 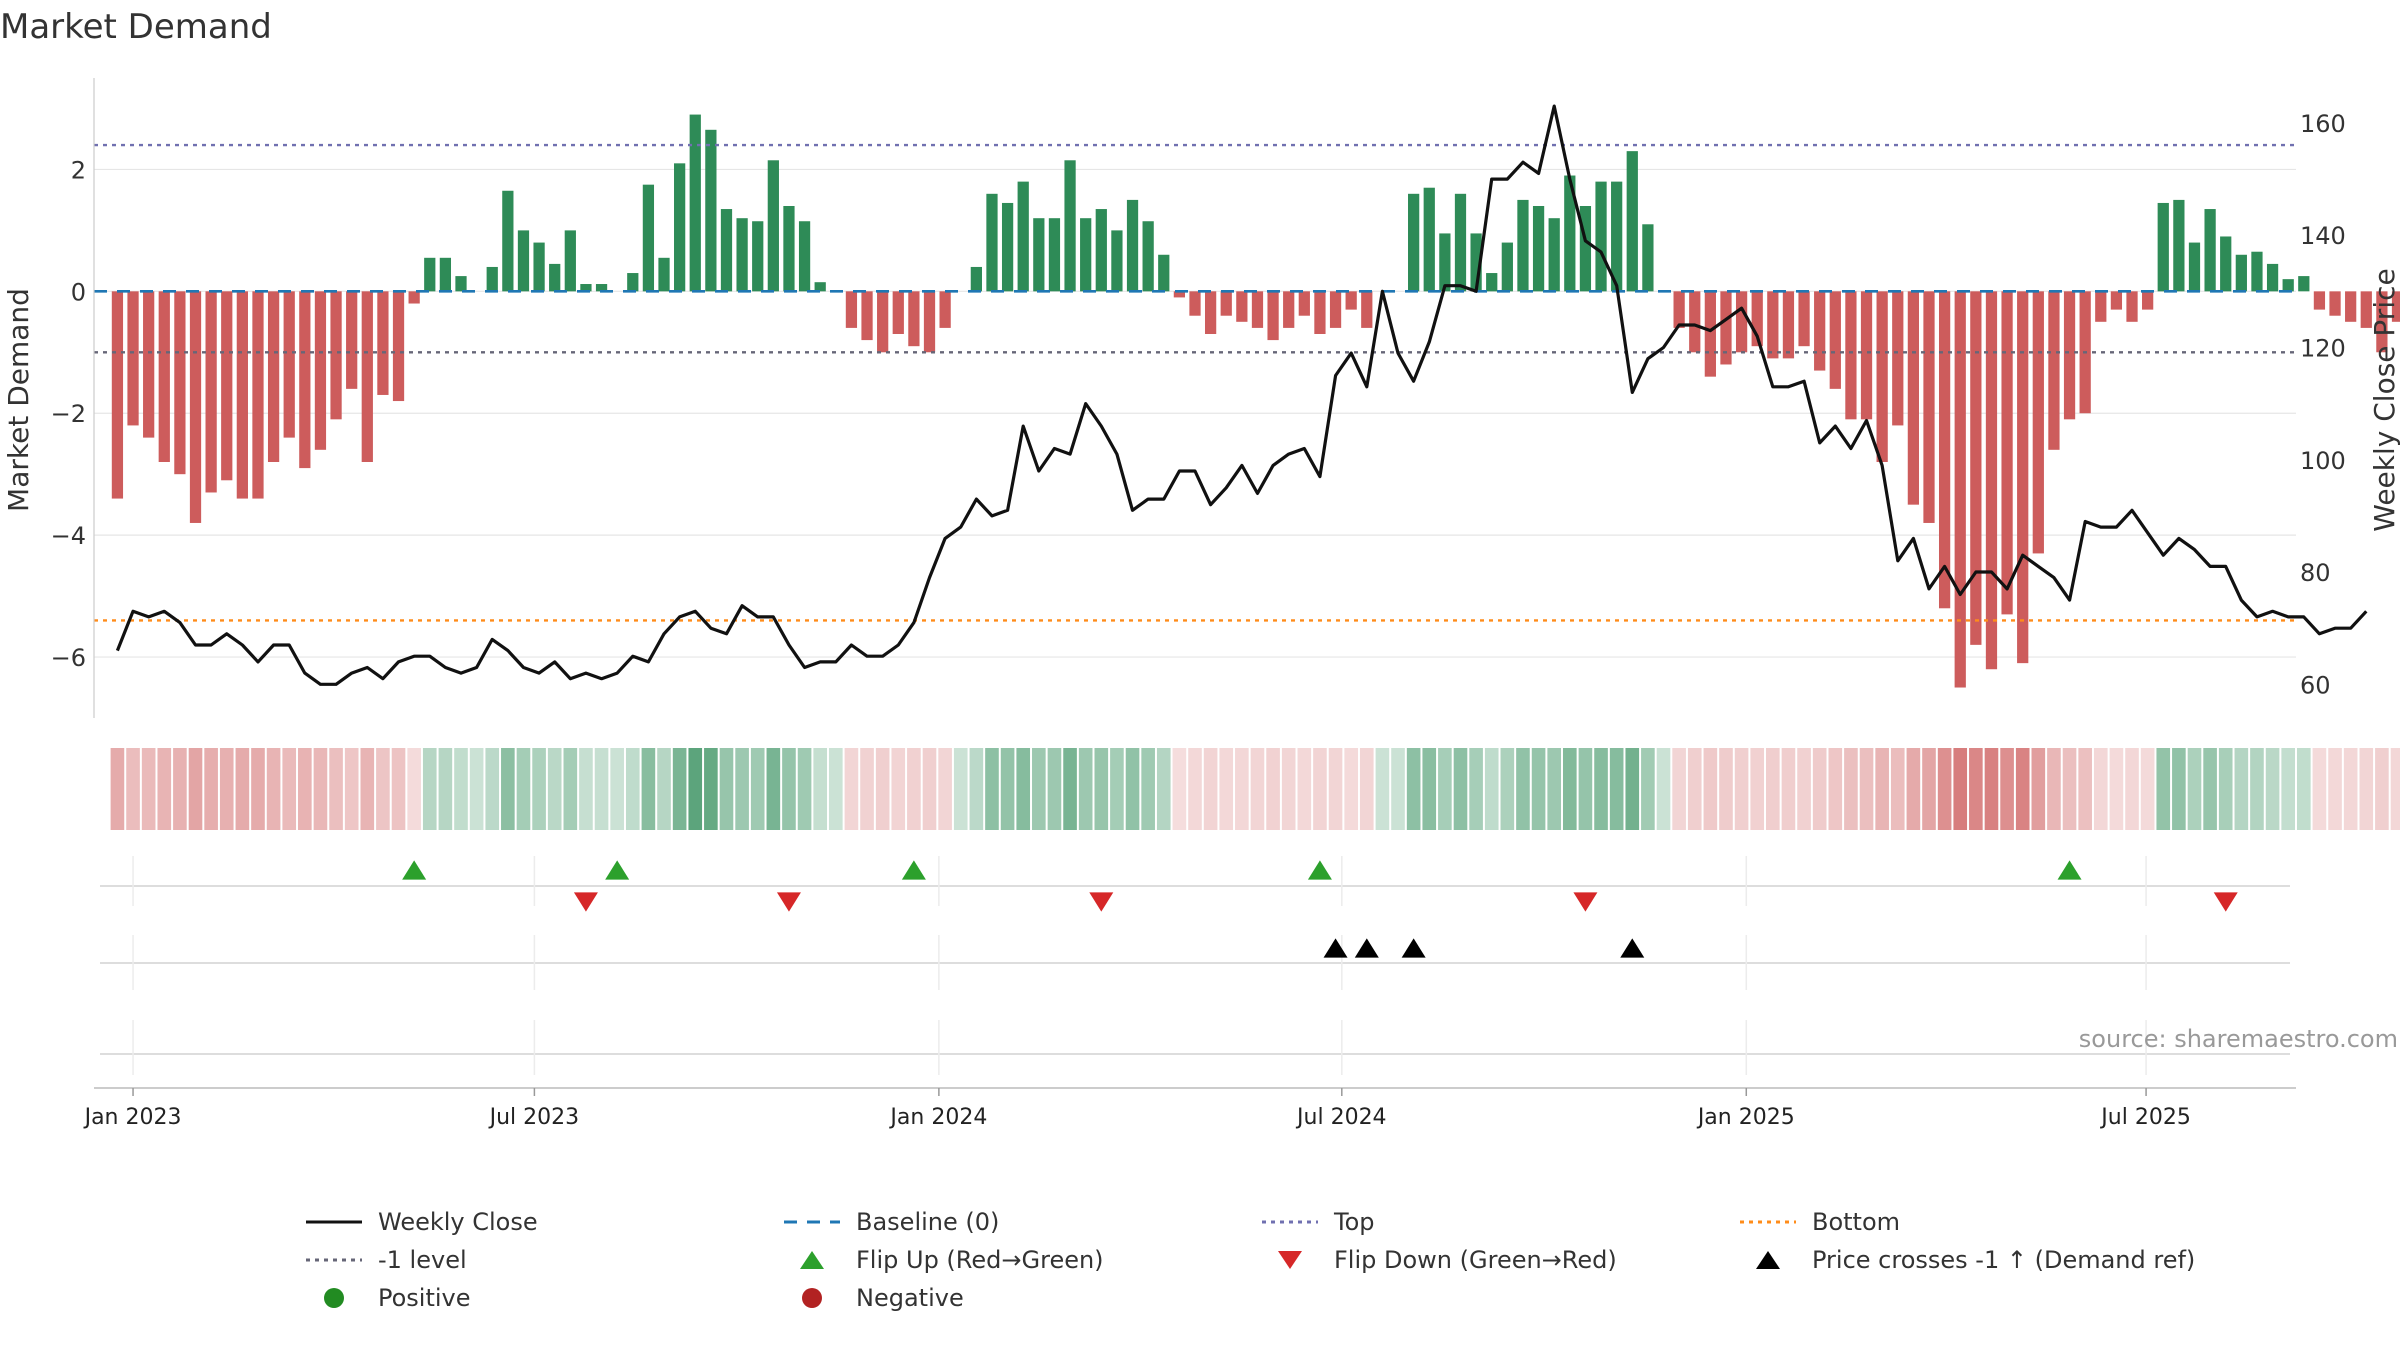 I want to click on legend-label: -1 level, so click(x=422, y=1260).